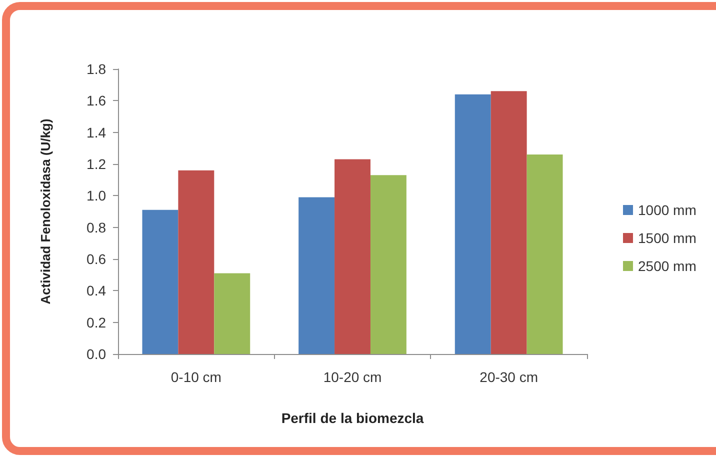  What do you see at coordinates (509, 377) in the screenshot?
I see `x-tick-label: 20-30 cm` at bounding box center [509, 377].